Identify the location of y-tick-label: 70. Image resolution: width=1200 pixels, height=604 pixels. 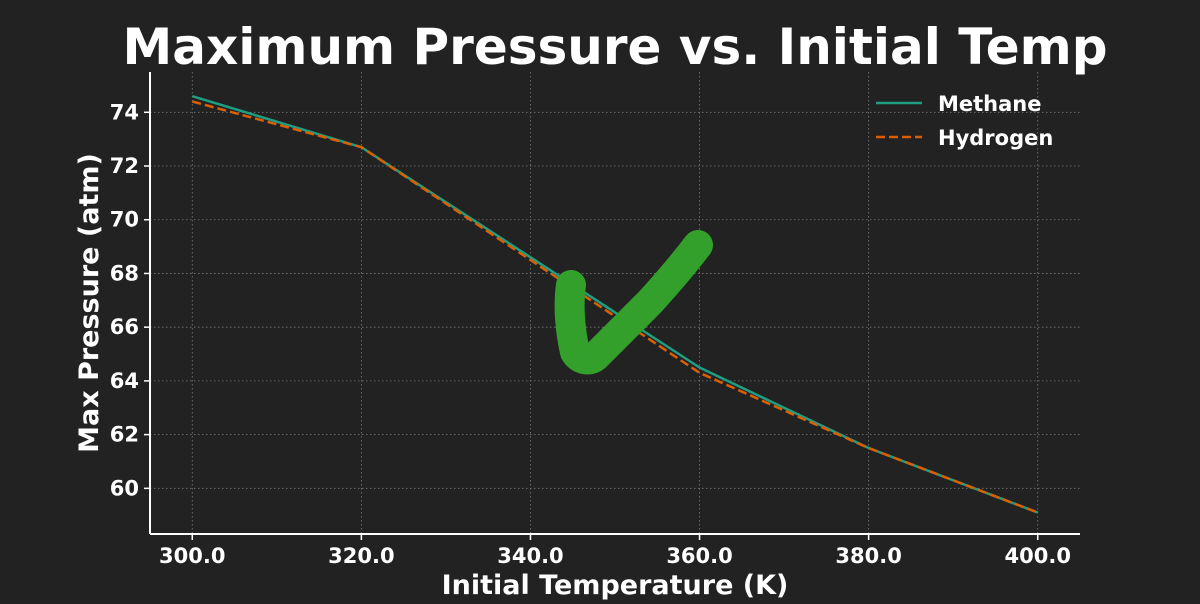
(124, 220).